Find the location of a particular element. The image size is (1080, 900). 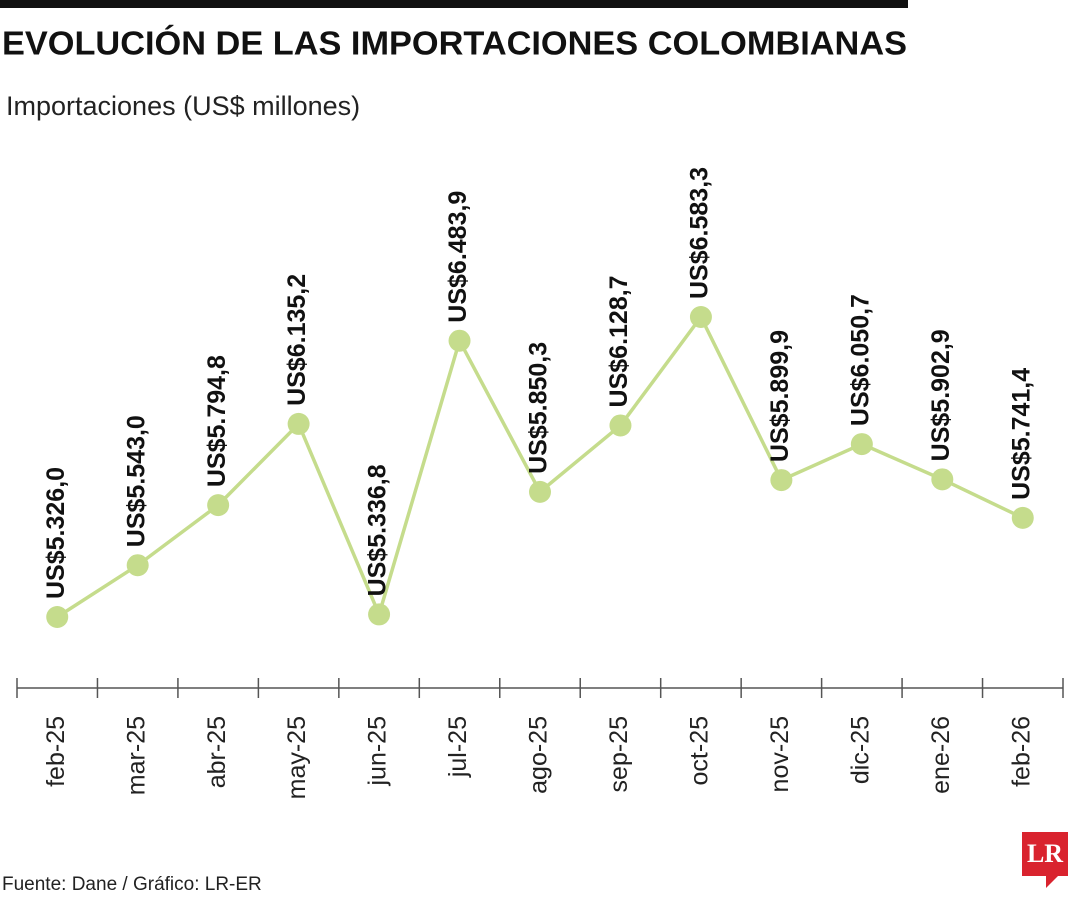

logo: LR is located at coordinates (1045, 853).